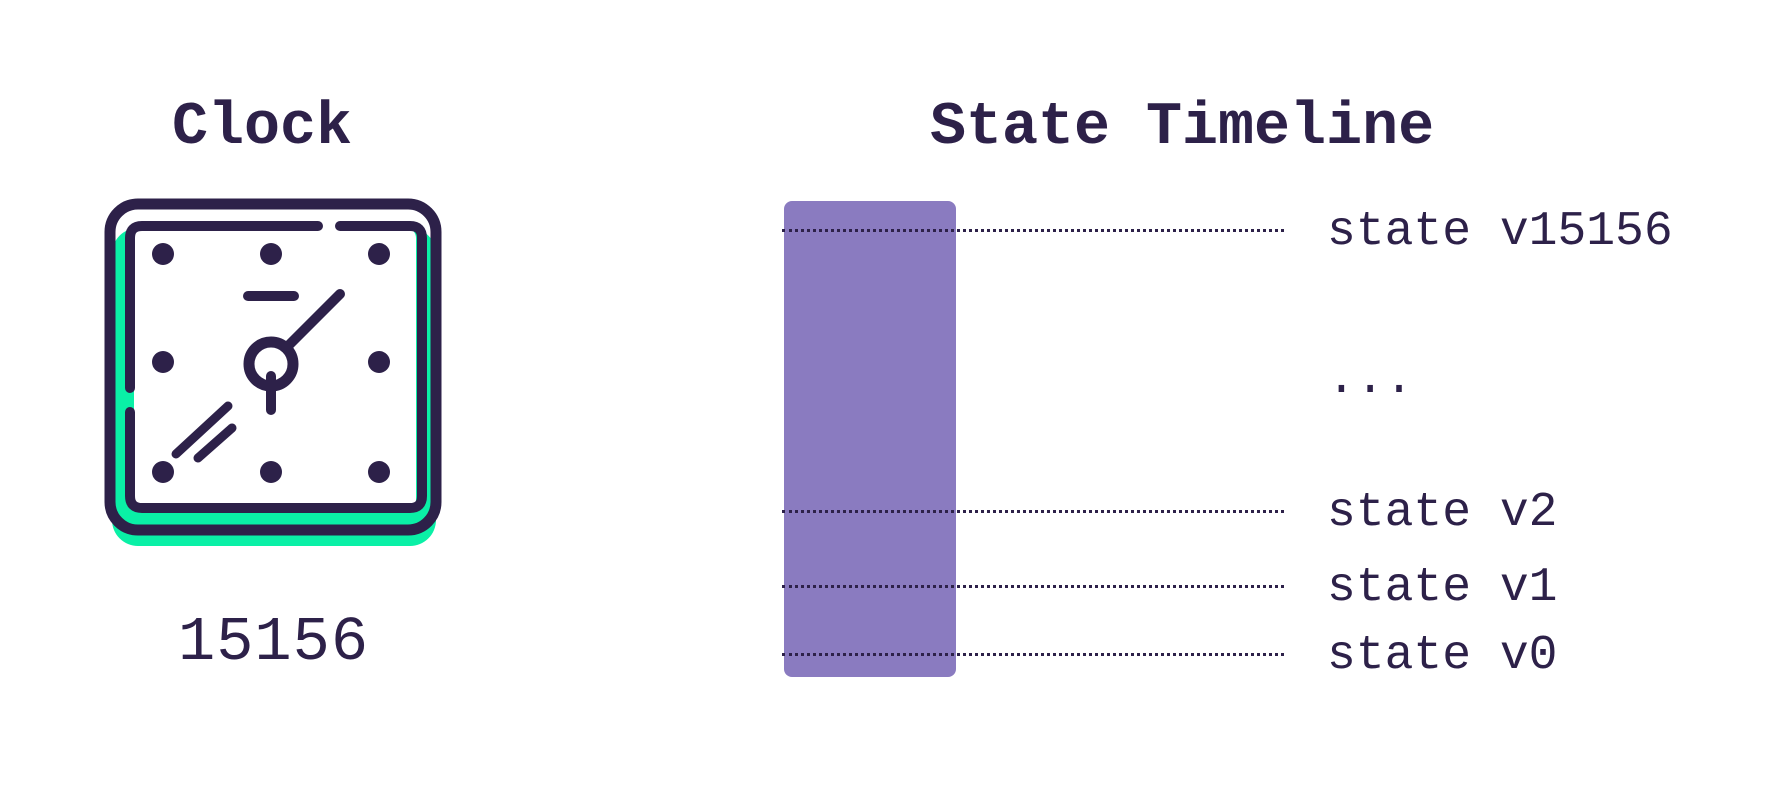 The height and width of the screenshot is (806, 1768). I want to click on state-line-v0, so click(1033, 654).